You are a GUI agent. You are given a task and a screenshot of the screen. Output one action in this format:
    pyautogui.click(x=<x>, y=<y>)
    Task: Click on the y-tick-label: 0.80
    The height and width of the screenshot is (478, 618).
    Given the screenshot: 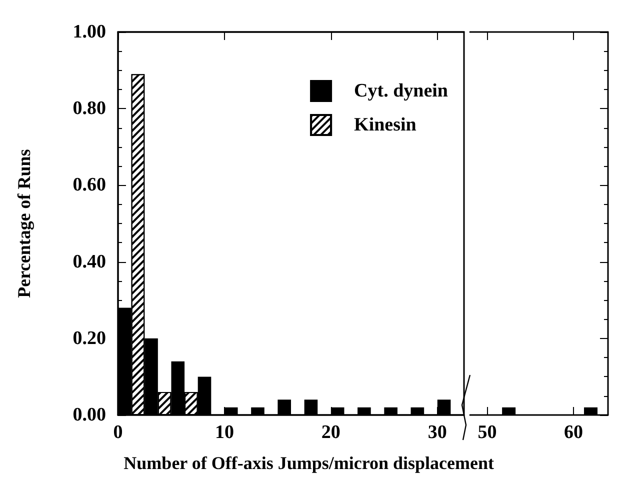 What is the action you would take?
    pyautogui.click(x=89, y=109)
    